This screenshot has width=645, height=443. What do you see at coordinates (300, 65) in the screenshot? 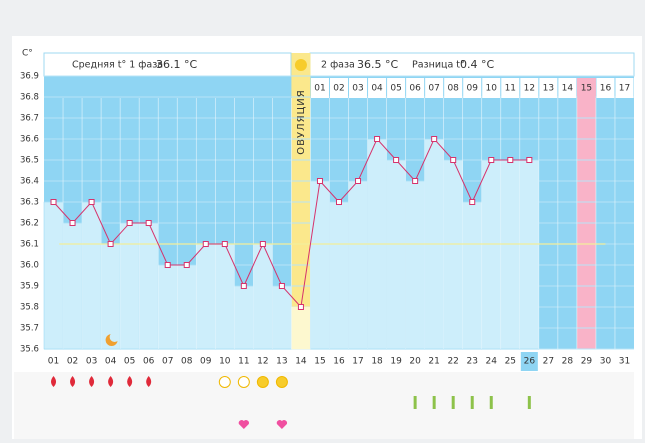
I see `sun-icon` at bounding box center [300, 65].